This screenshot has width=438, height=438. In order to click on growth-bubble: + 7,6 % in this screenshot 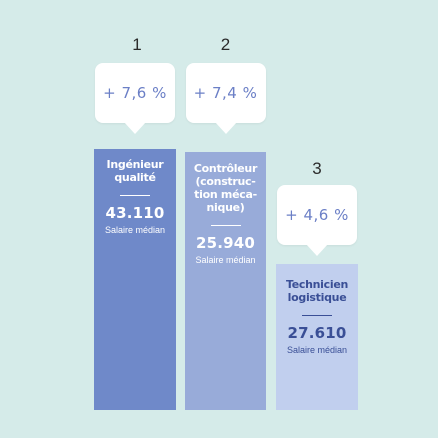, I will do `click(135, 98)`.